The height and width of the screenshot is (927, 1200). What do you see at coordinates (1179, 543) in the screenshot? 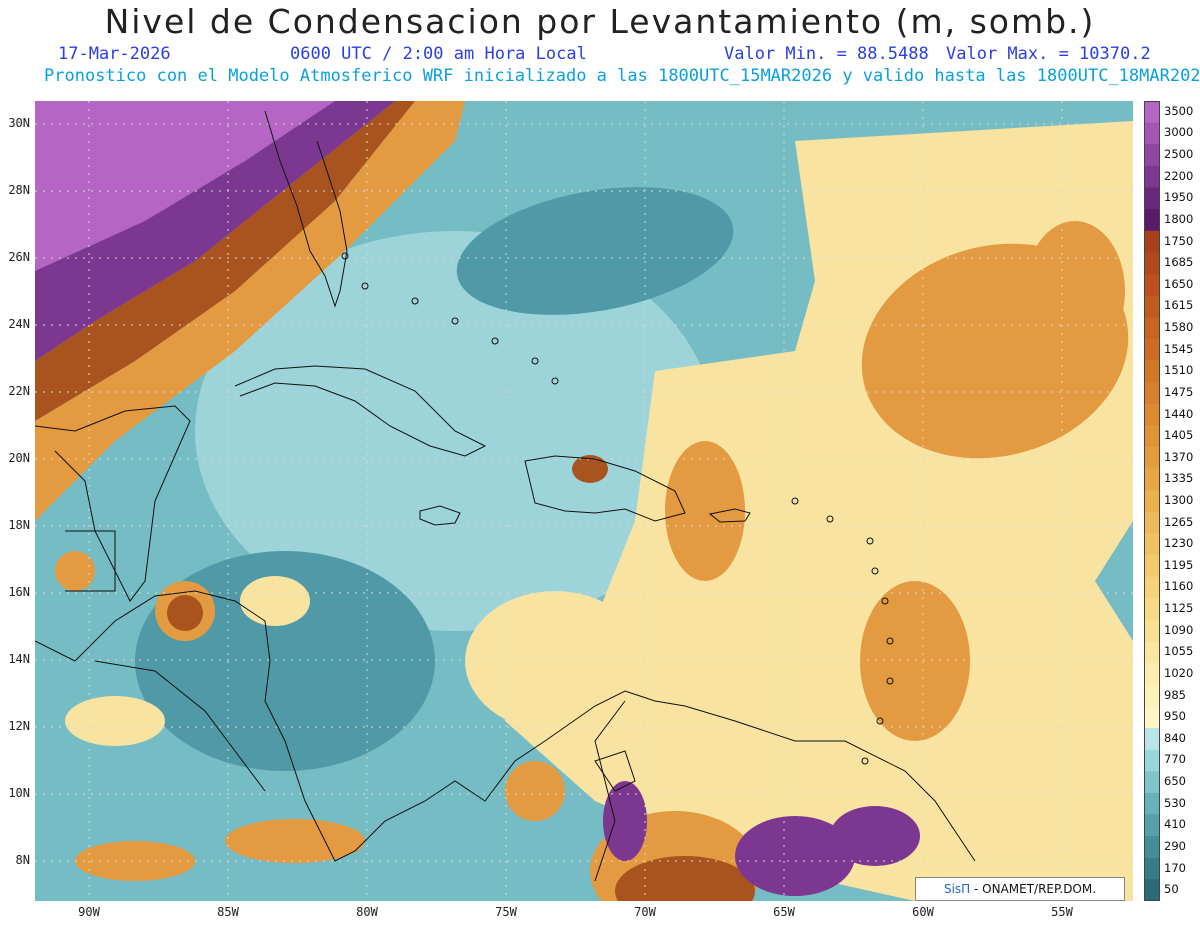
I see `colorbar-tick-label: 1230` at bounding box center [1179, 543].